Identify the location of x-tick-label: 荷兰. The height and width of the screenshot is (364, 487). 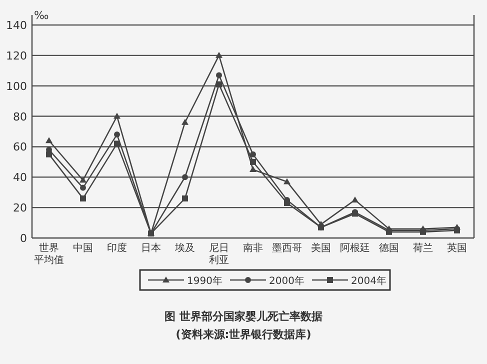
(423, 248).